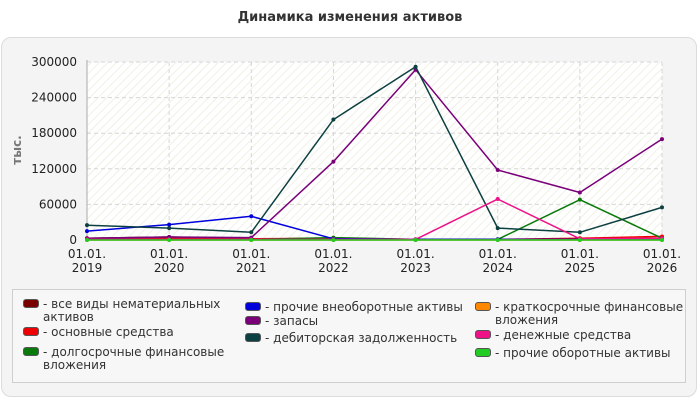 The width and height of the screenshot is (700, 400). What do you see at coordinates (54, 169) in the screenshot?
I see `y-tick-label: 120000` at bounding box center [54, 169].